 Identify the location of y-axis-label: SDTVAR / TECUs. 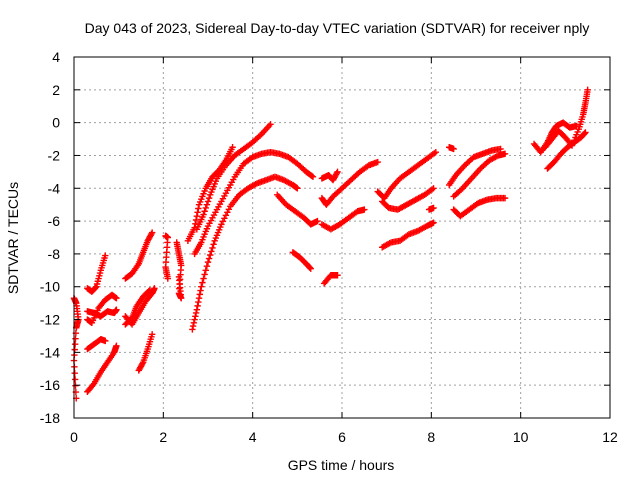
(13, 238).